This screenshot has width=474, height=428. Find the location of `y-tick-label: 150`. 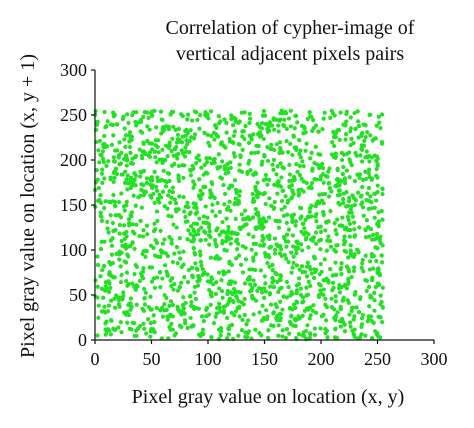

y-tick-label: 150 is located at coordinates (73, 205).